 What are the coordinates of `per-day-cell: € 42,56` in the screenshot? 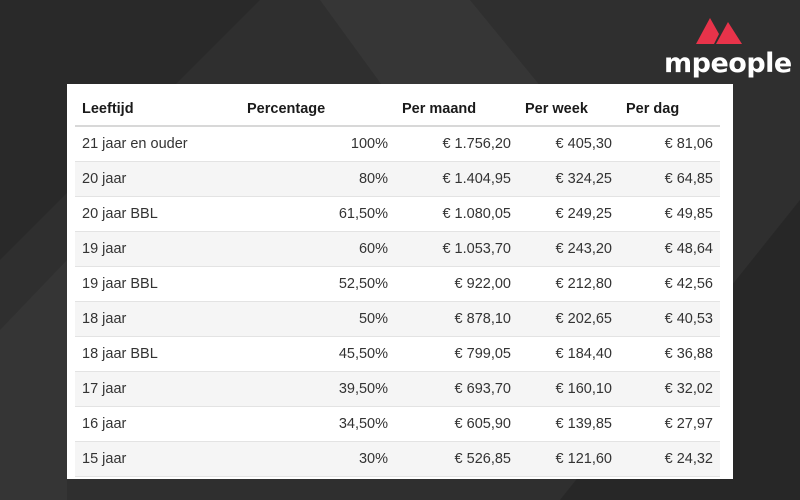 It's located at (669, 284).